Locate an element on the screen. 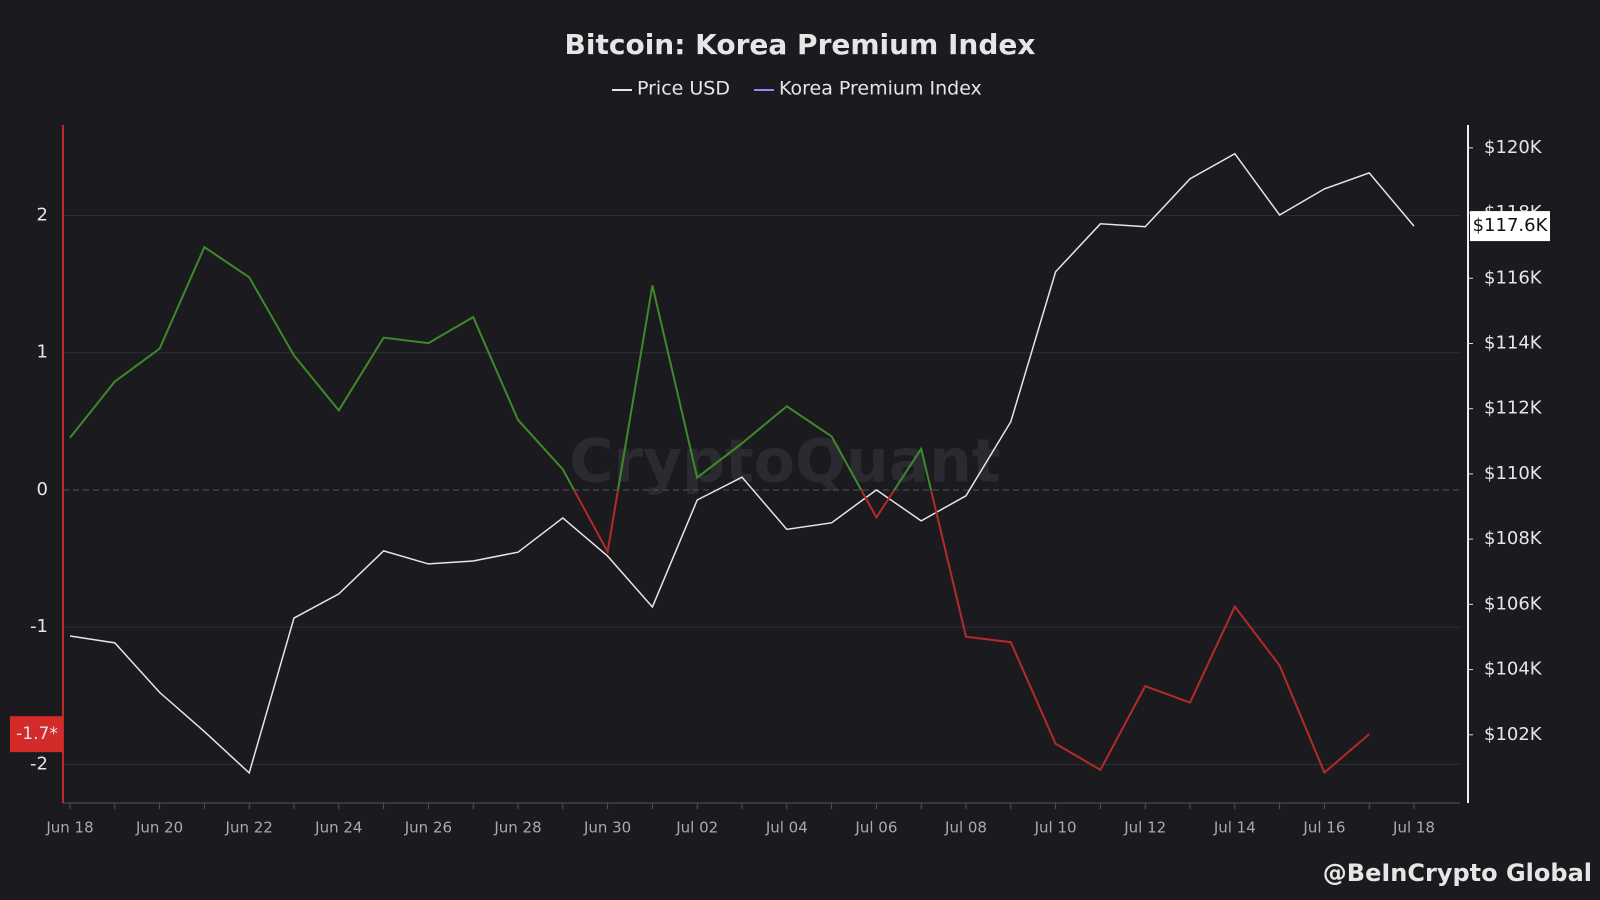 The height and width of the screenshot is (900, 1600). y-tick-label: -1 is located at coordinates (39, 626).